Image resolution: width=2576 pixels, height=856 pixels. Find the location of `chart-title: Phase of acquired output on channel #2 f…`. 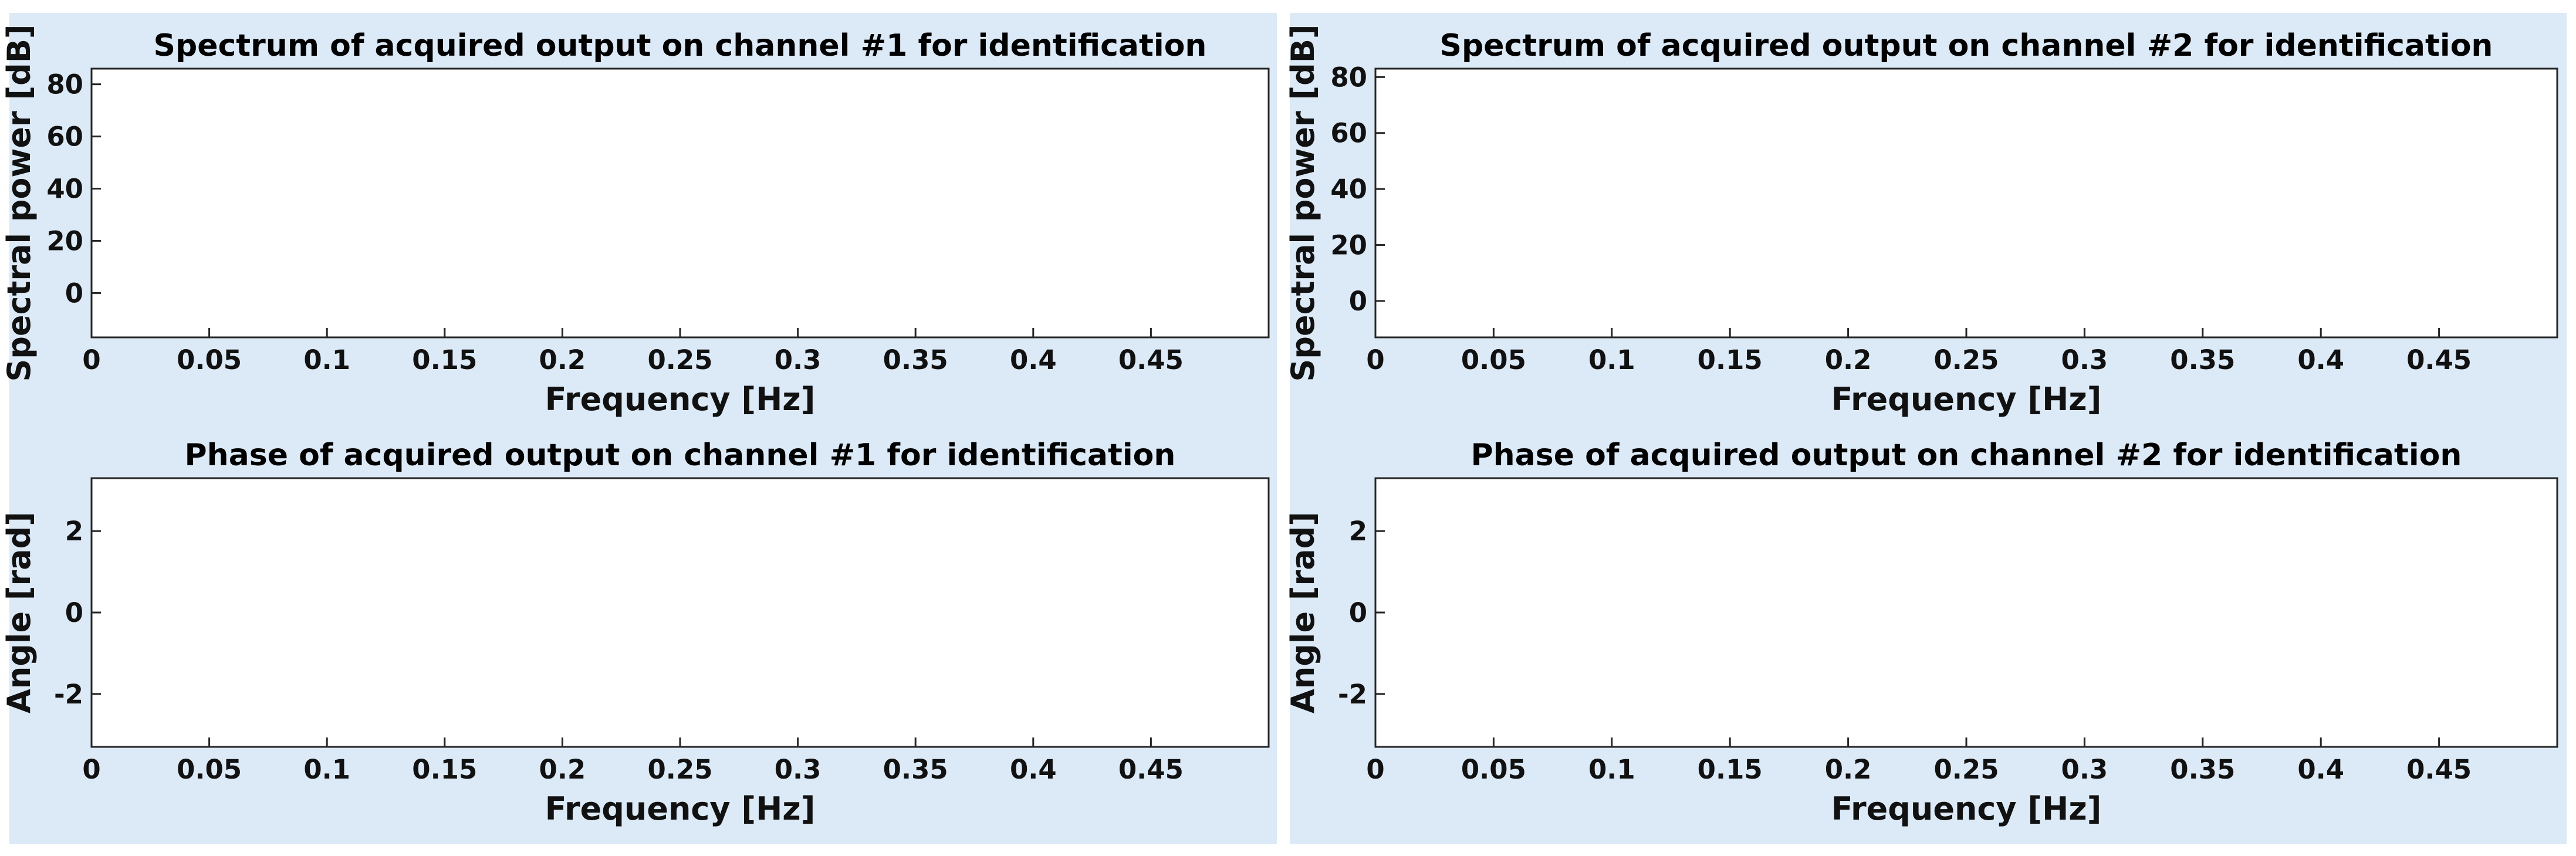

chart-title: Phase of acquired output on channel #2 f… is located at coordinates (1966, 455).